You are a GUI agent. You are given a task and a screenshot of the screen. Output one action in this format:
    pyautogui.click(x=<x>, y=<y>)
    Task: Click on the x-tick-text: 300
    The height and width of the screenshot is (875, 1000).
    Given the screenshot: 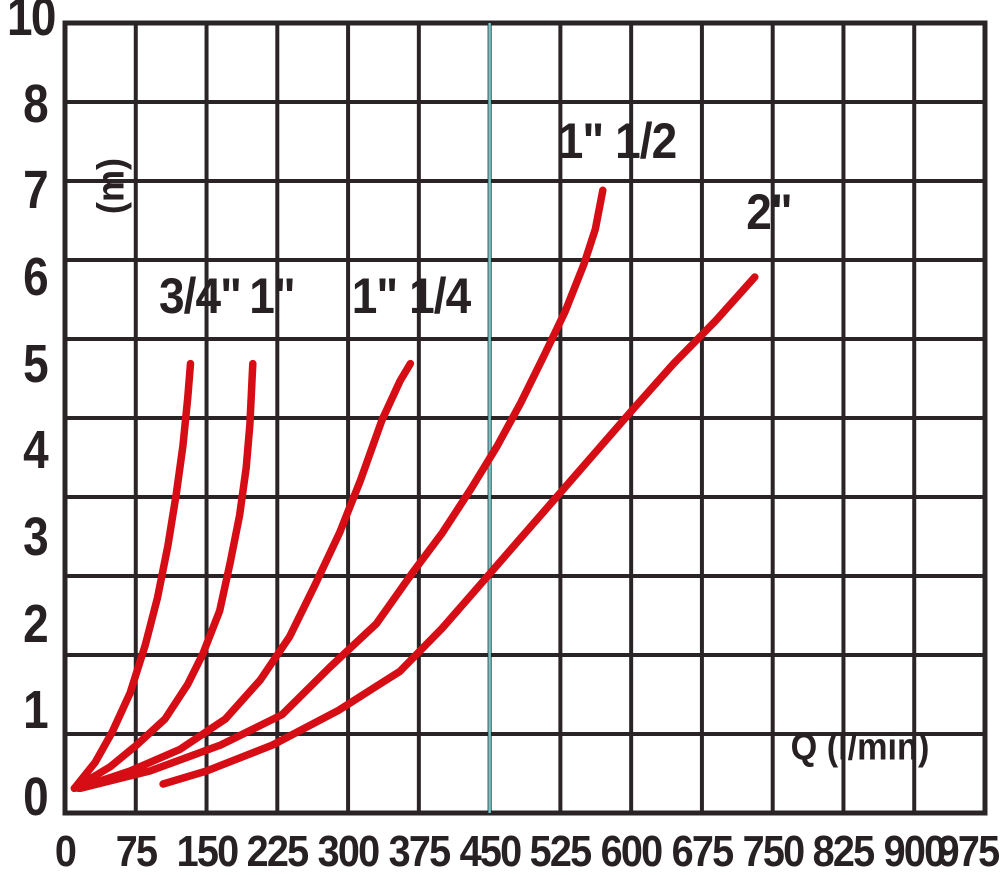 What is the action you would take?
    pyautogui.click(x=348, y=851)
    